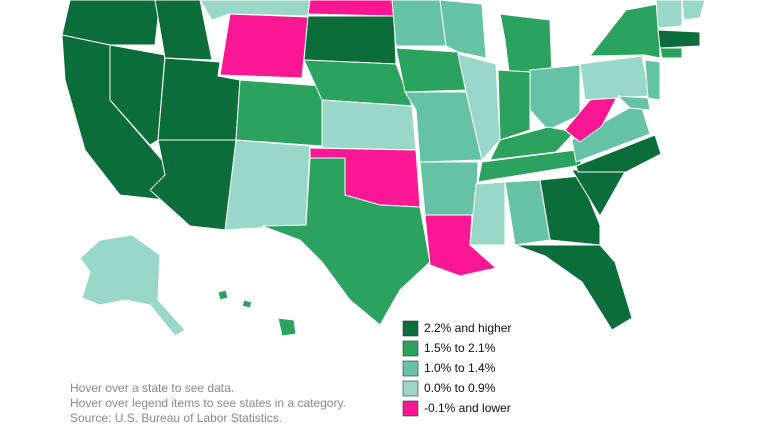 This screenshot has width=783, height=440. What do you see at coordinates (176, 418) in the screenshot?
I see `note: Source: U.S. Bureau of Labor Statistics.` at bounding box center [176, 418].